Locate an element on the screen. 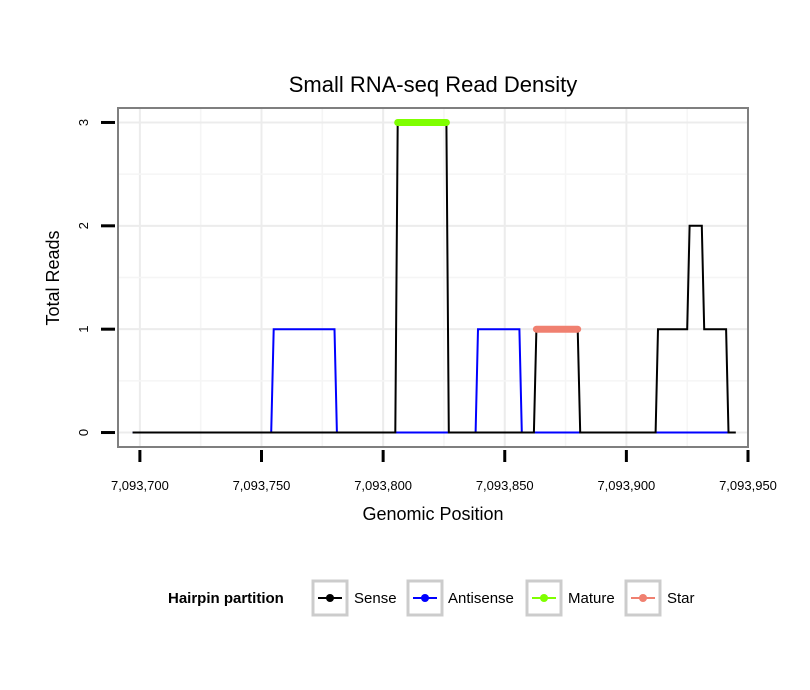  chart-title: Small RNA-seq Read Density is located at coordinates (433, 84).